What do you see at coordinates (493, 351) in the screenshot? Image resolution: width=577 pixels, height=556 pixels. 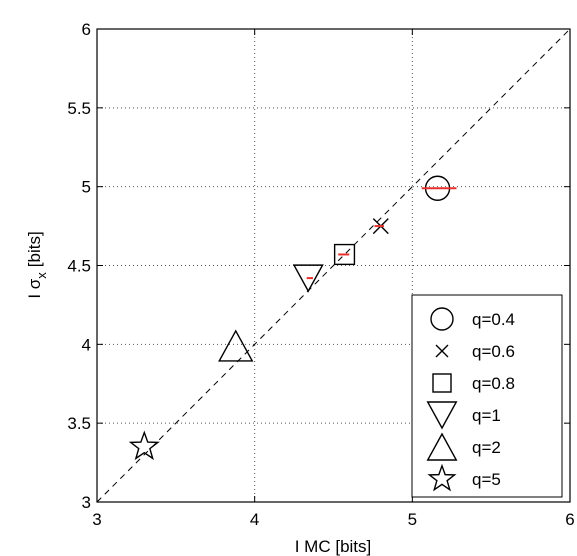 I see `legend-label: q=0.6` at bounding box center [493, 351].